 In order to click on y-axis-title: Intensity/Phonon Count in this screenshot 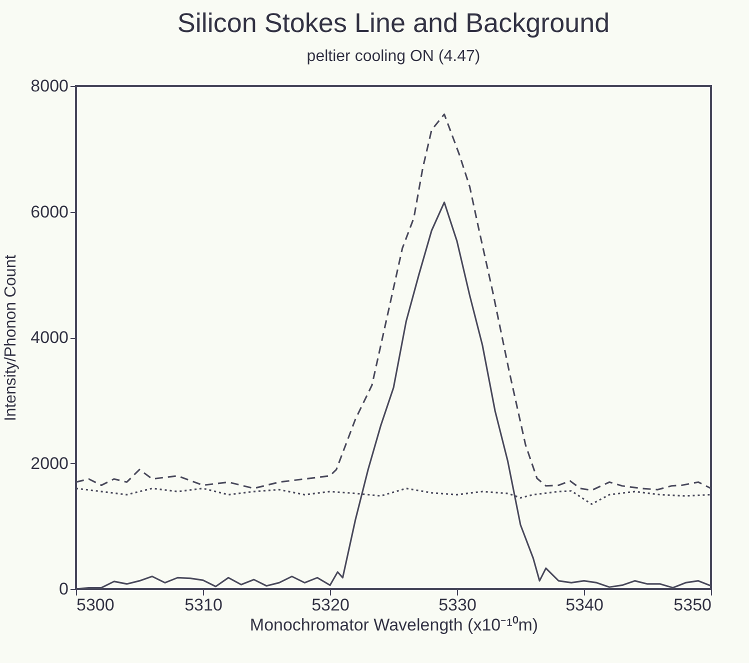, I will do `click(11, 338)`.